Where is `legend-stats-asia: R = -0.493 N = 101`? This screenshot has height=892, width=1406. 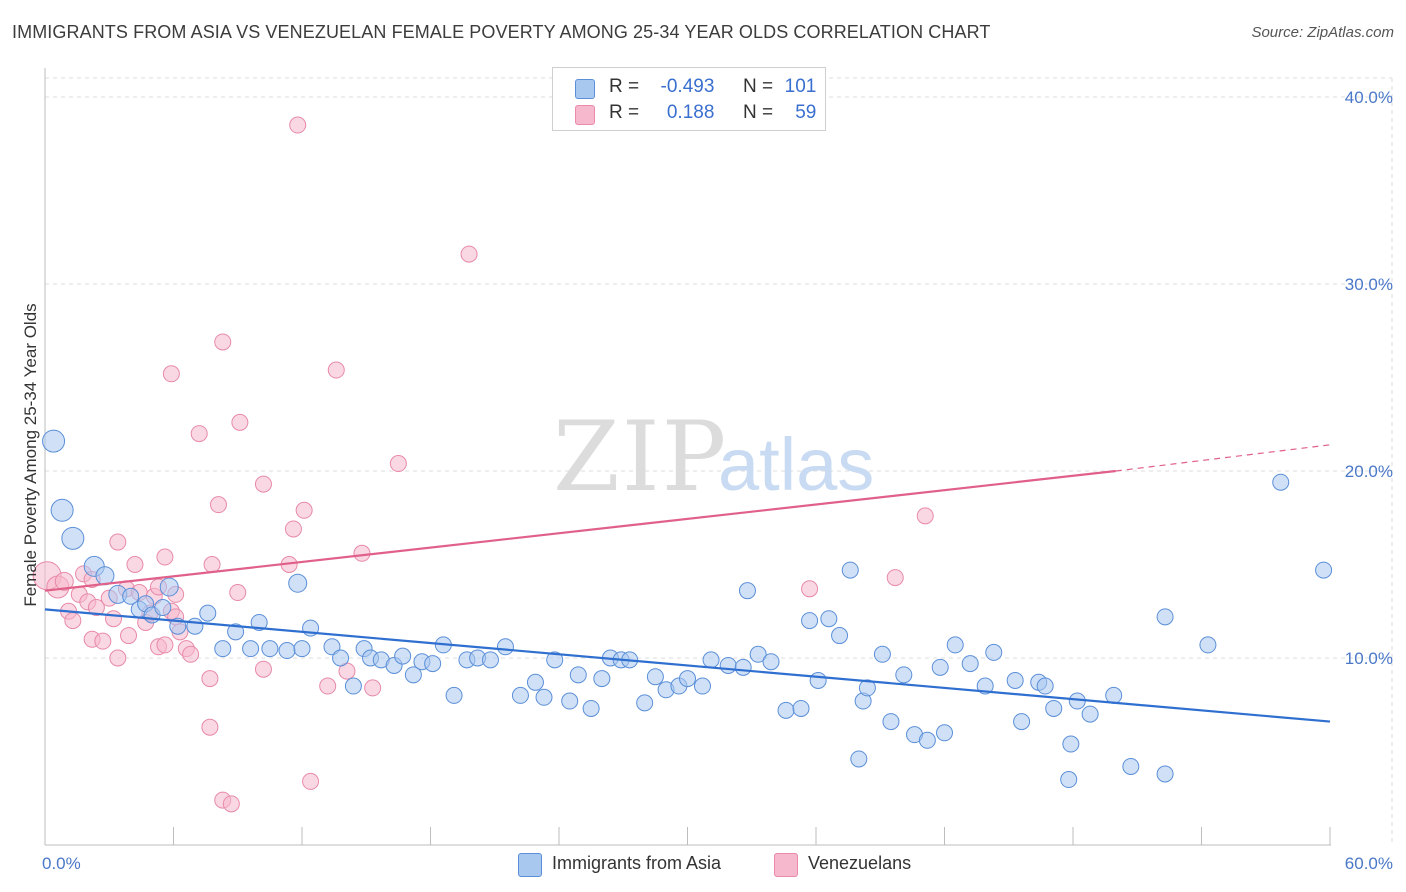 legend-stats-asia: R = -0.493 N = 101 is located at coordinates (712, 87).